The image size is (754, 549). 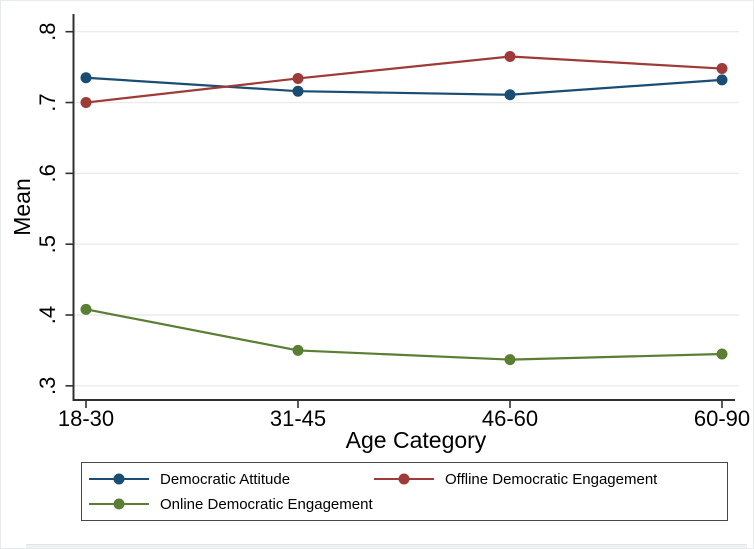 I want to click on x-tick-label: 46-60, so click(x=510, y=418).